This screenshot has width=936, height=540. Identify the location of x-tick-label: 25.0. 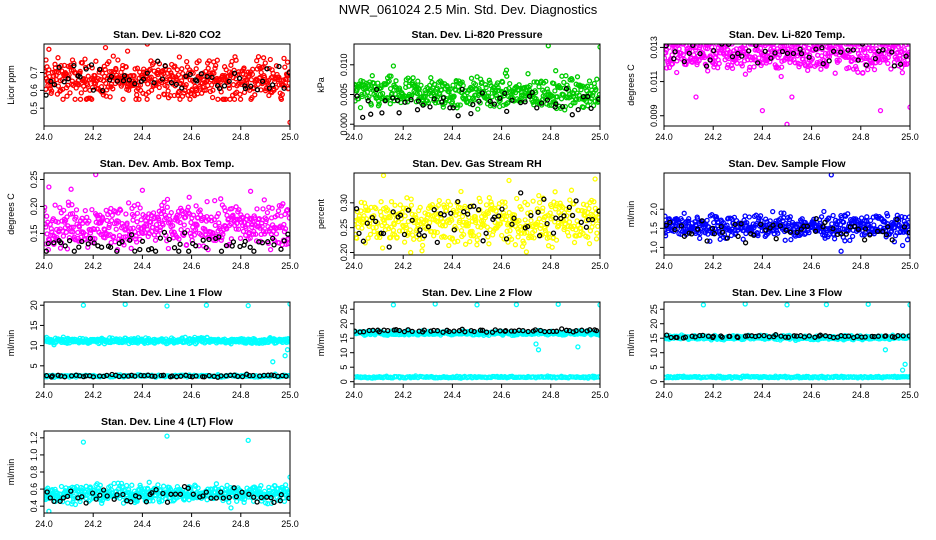
(910, 137).